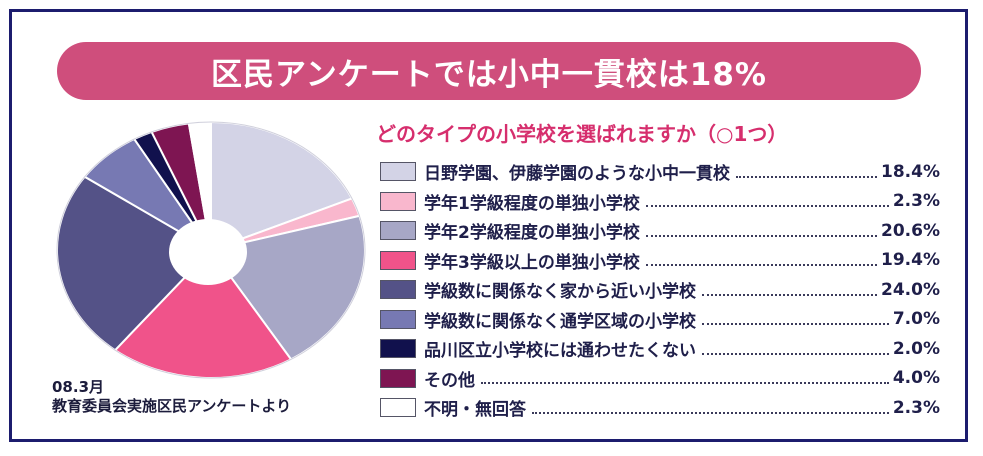 The image size is (983, 456). I want to click on legend-item: 学級数に関係なく通学区域の小学校 7.0%, so click(660, 320).